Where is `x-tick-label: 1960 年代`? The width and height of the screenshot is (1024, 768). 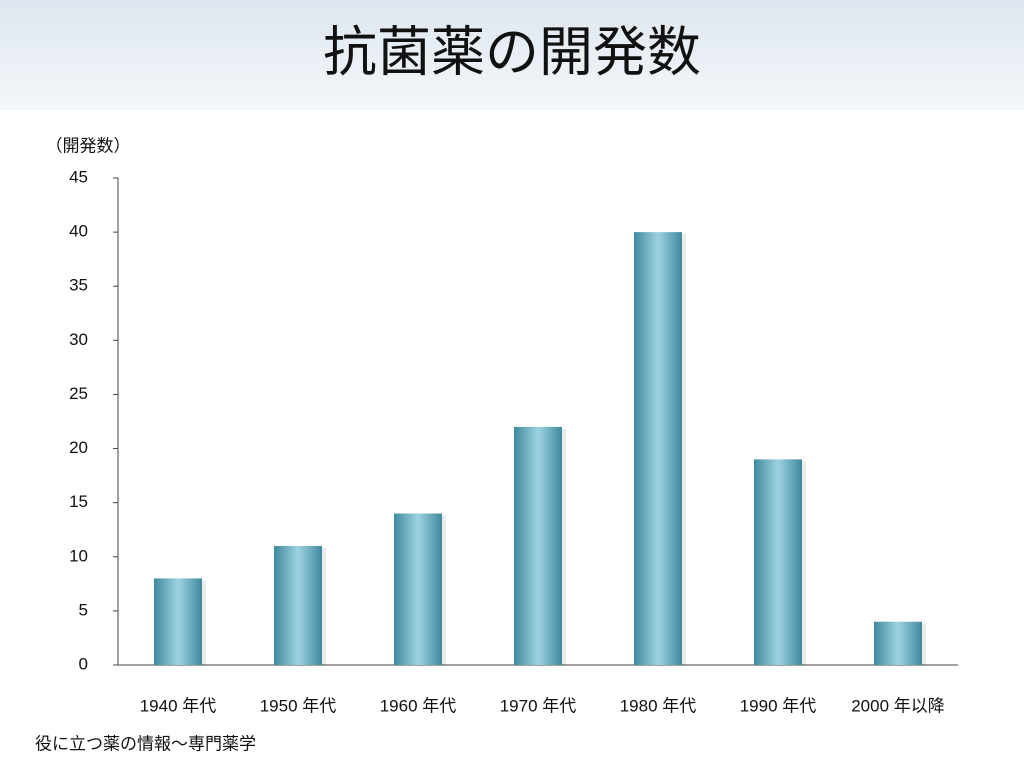 x-tick-label: 1960 年代 is located at coordinates (418, 705).